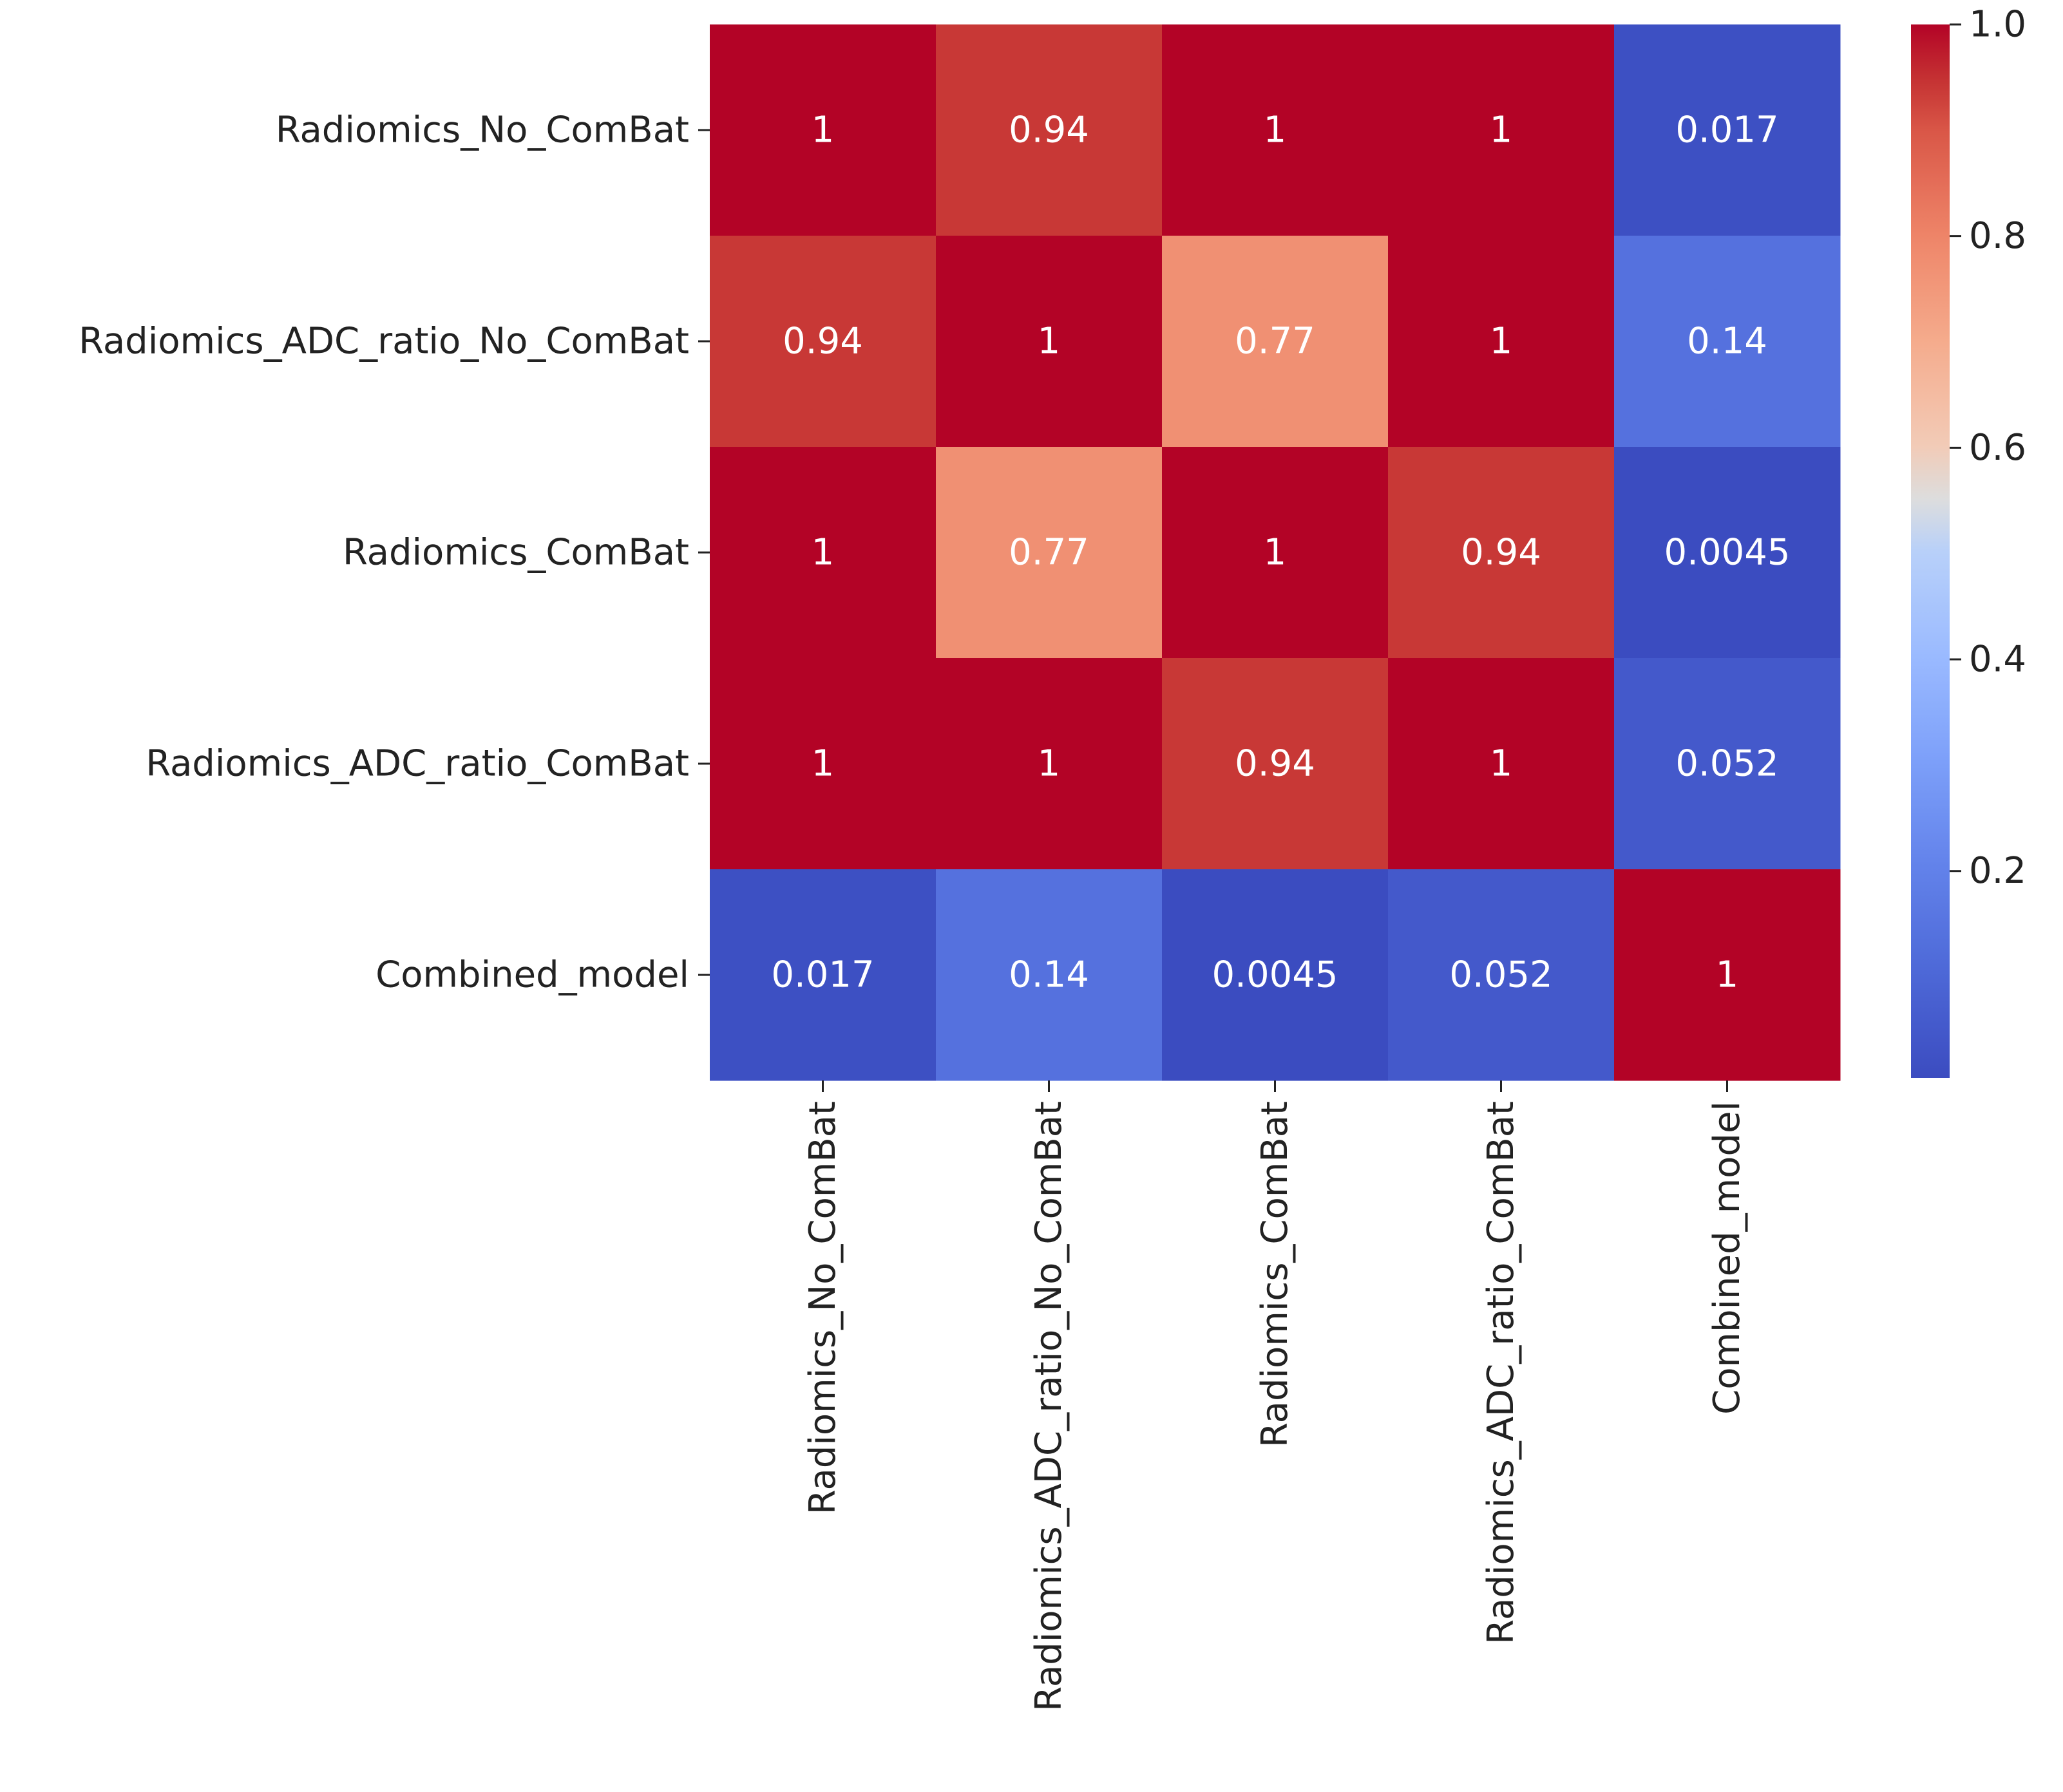 This screenshot has height=1792, width=2063. I want to click on cell-annotation-r2-c0: 1, so click(823, 553).